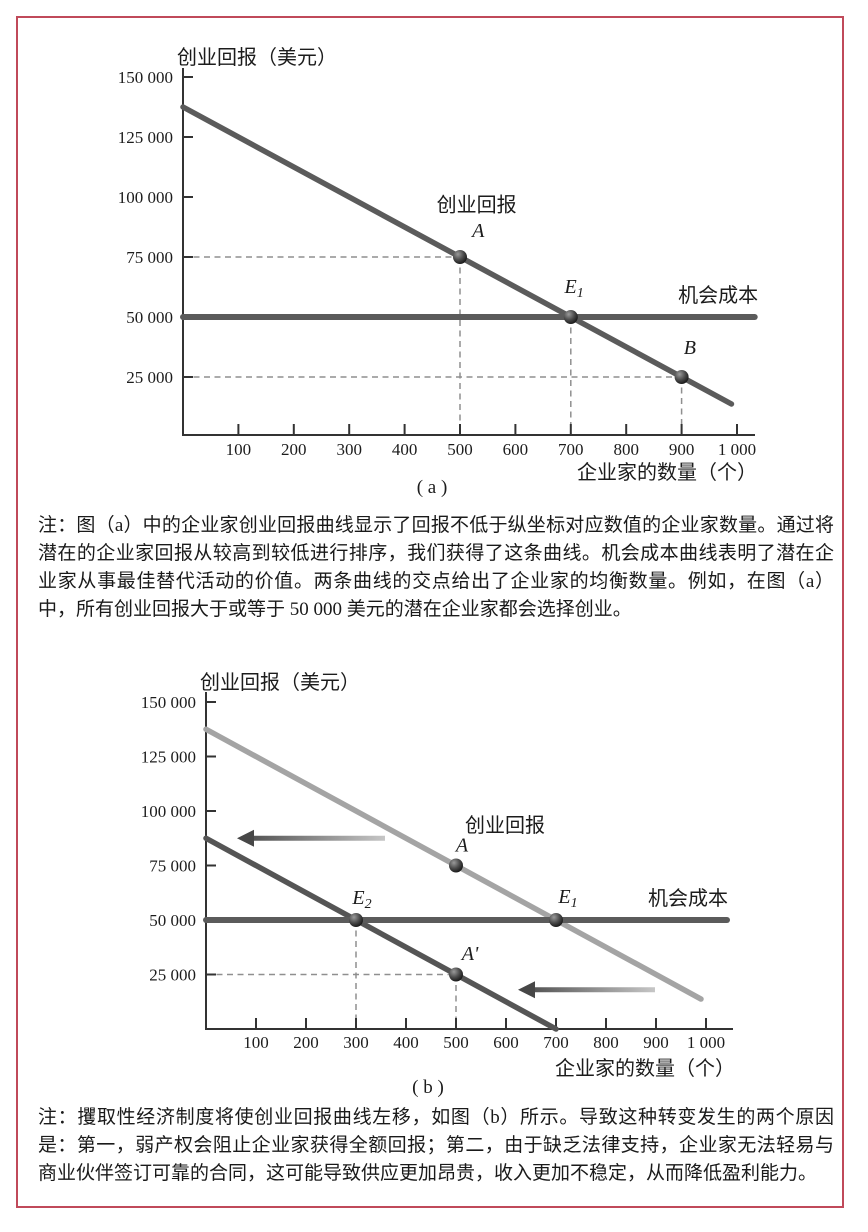 This screenshot has height=1232, width=868. What do you see at coordinates (491, 441) in the screenshot?
I see `chart-a-x-ticks: 100 200 300 400 500 600 700 800 900 1 000` at bounding box center [491, 441].